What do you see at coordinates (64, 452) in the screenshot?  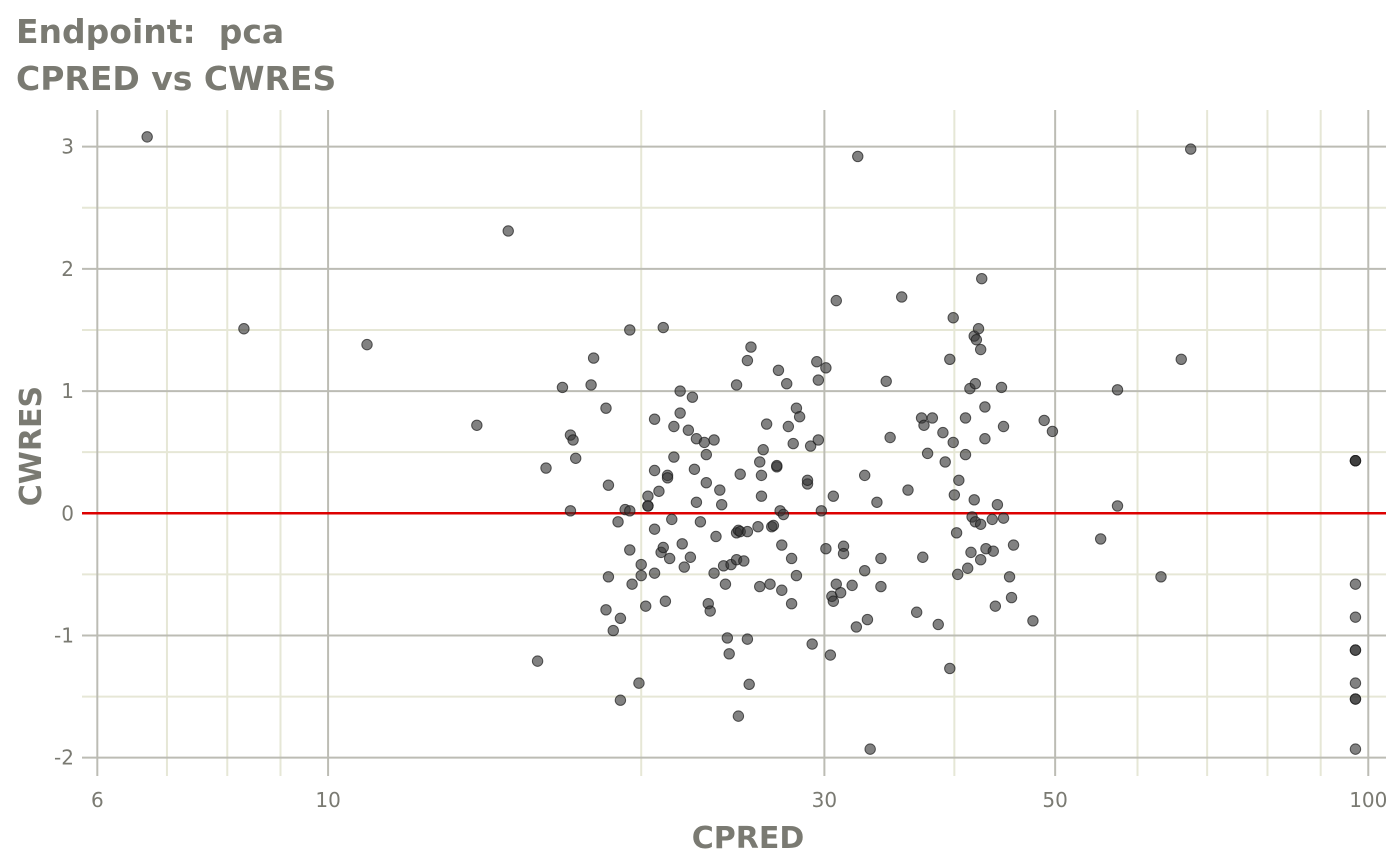 I see `y-tick-labels: -2 -1 0 1 2 3` at bounding box center [64, 452].